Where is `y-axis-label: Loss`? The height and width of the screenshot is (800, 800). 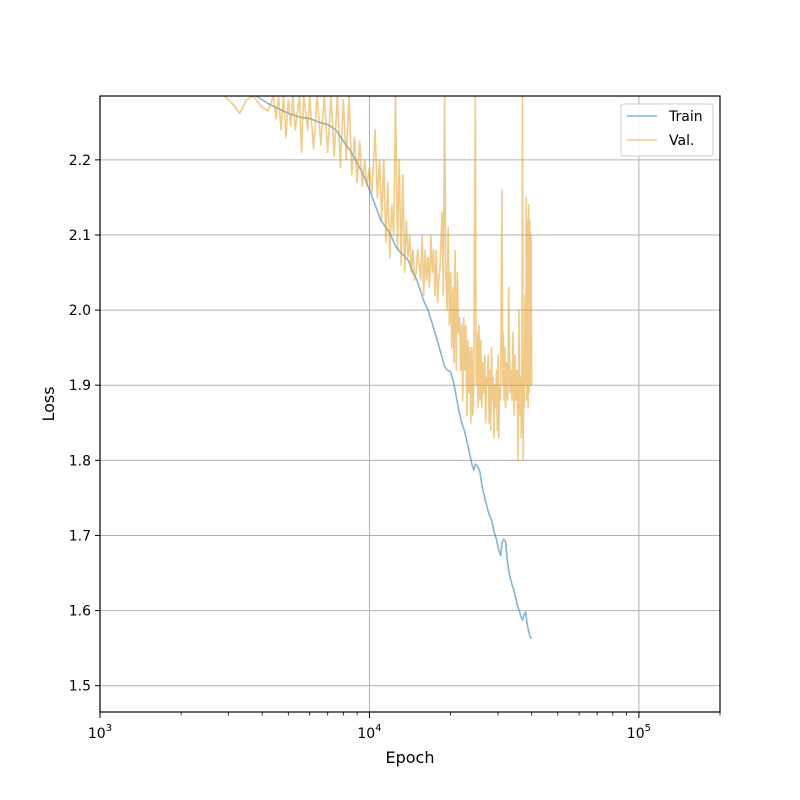
y-axis-label: Loss is located at coordinates (48, 403).